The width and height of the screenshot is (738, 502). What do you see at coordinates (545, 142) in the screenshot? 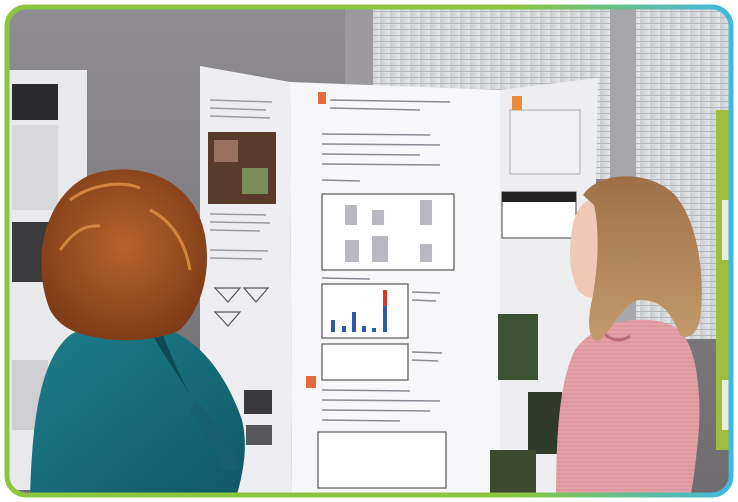
I see `poster-figure` at bounding box center [545, 142].